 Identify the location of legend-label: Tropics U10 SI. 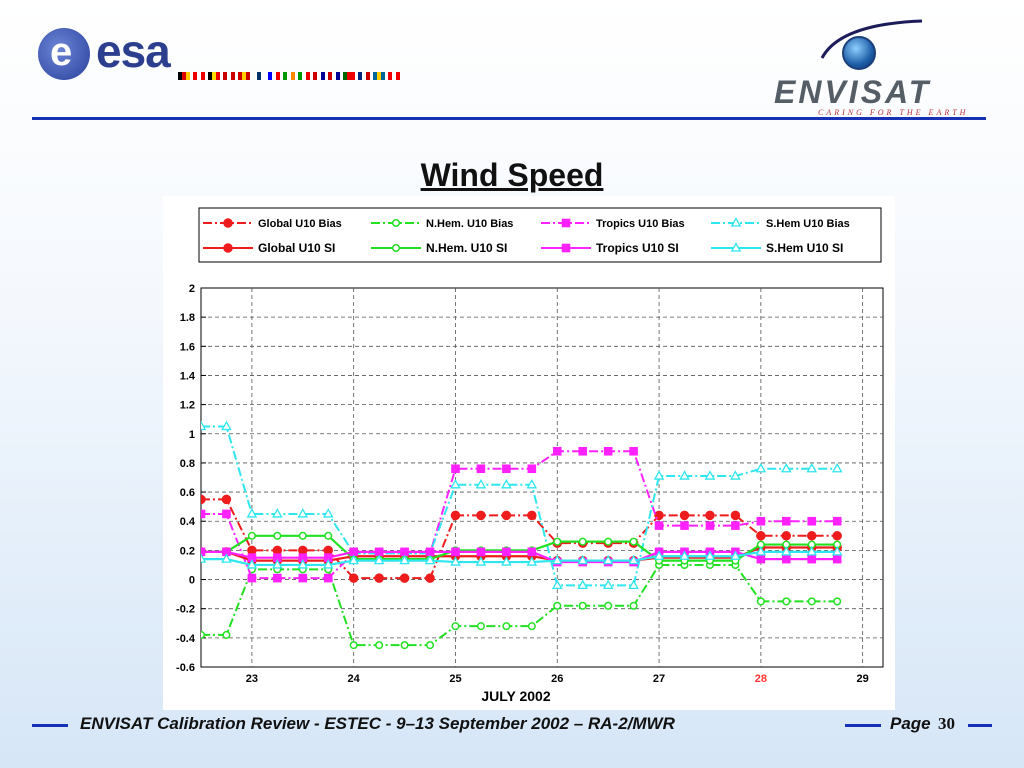
(637, 248).